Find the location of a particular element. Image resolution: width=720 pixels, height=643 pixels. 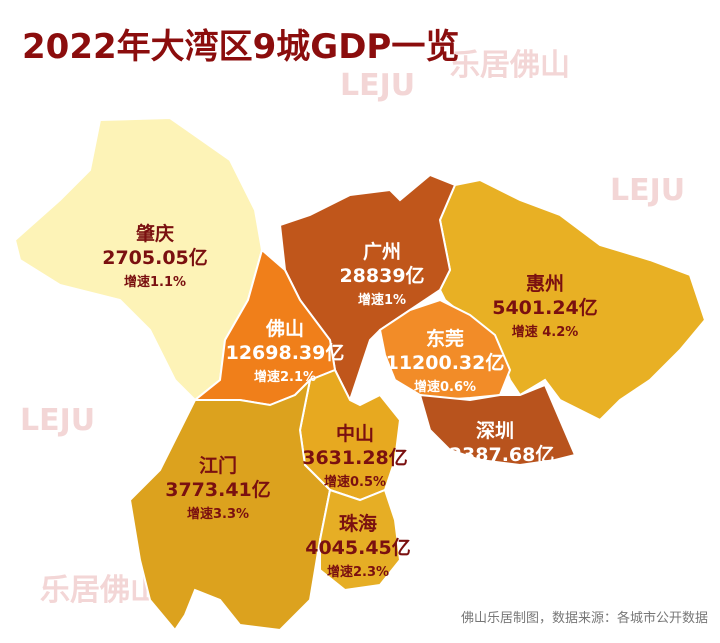

region-gdp: 3631.28亿 is located at coordinates (355, 457).